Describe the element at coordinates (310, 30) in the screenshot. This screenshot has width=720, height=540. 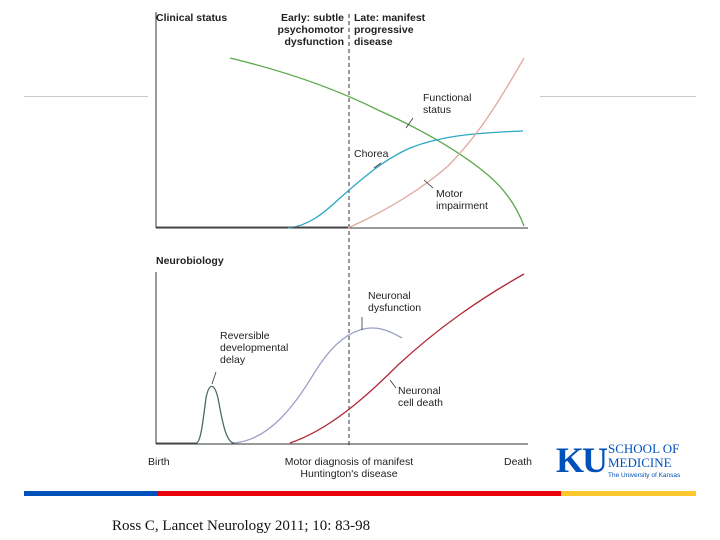
I see `phase-early-label: Early: subtle psychomotor dysfunction` at that location.